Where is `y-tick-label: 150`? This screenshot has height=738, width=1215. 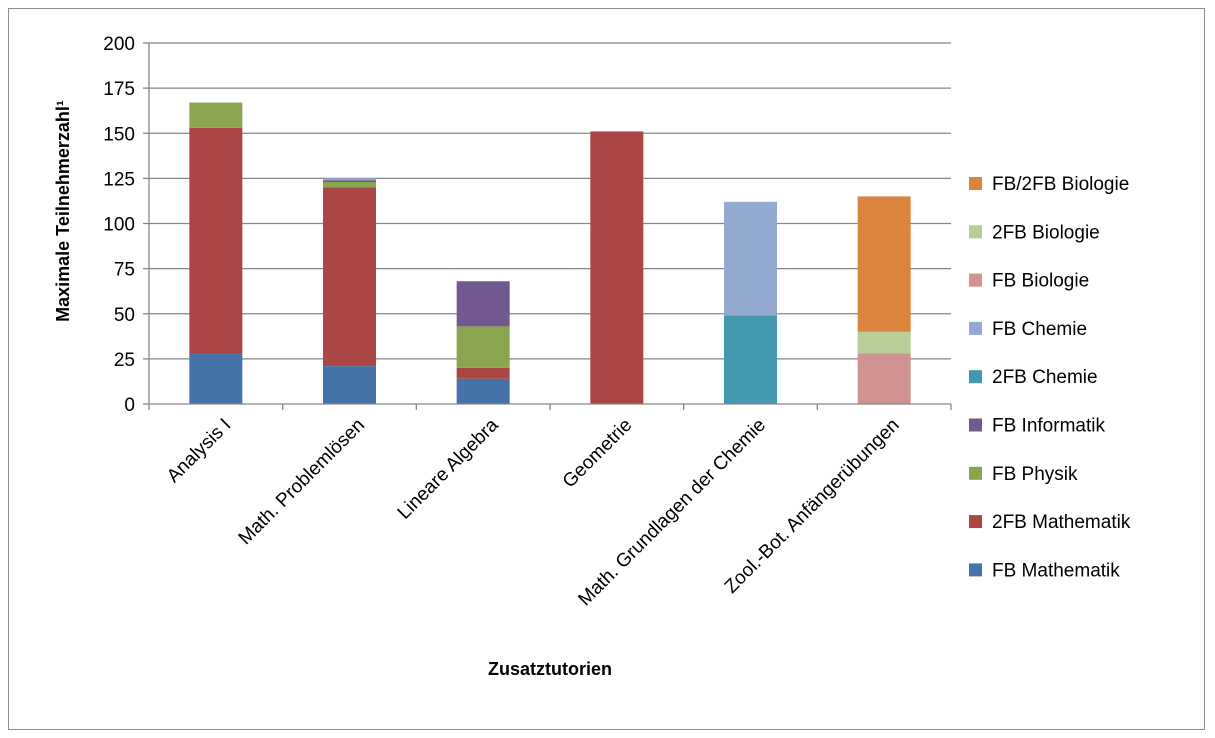 y-tick-label: 150 is located at coordinates (119, 134).